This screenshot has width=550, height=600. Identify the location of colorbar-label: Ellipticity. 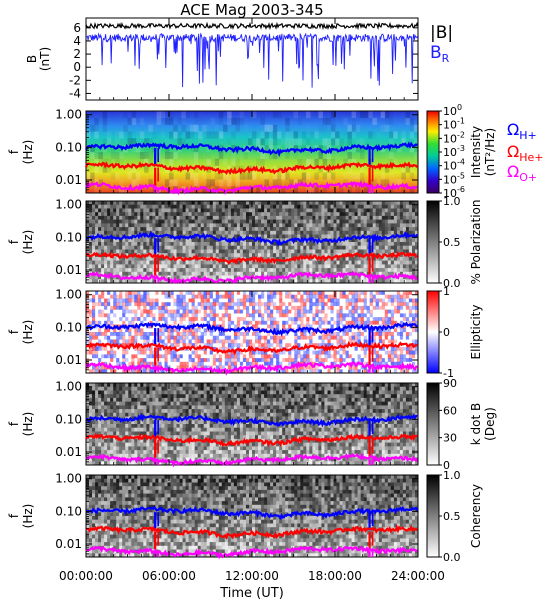
(476, 332).